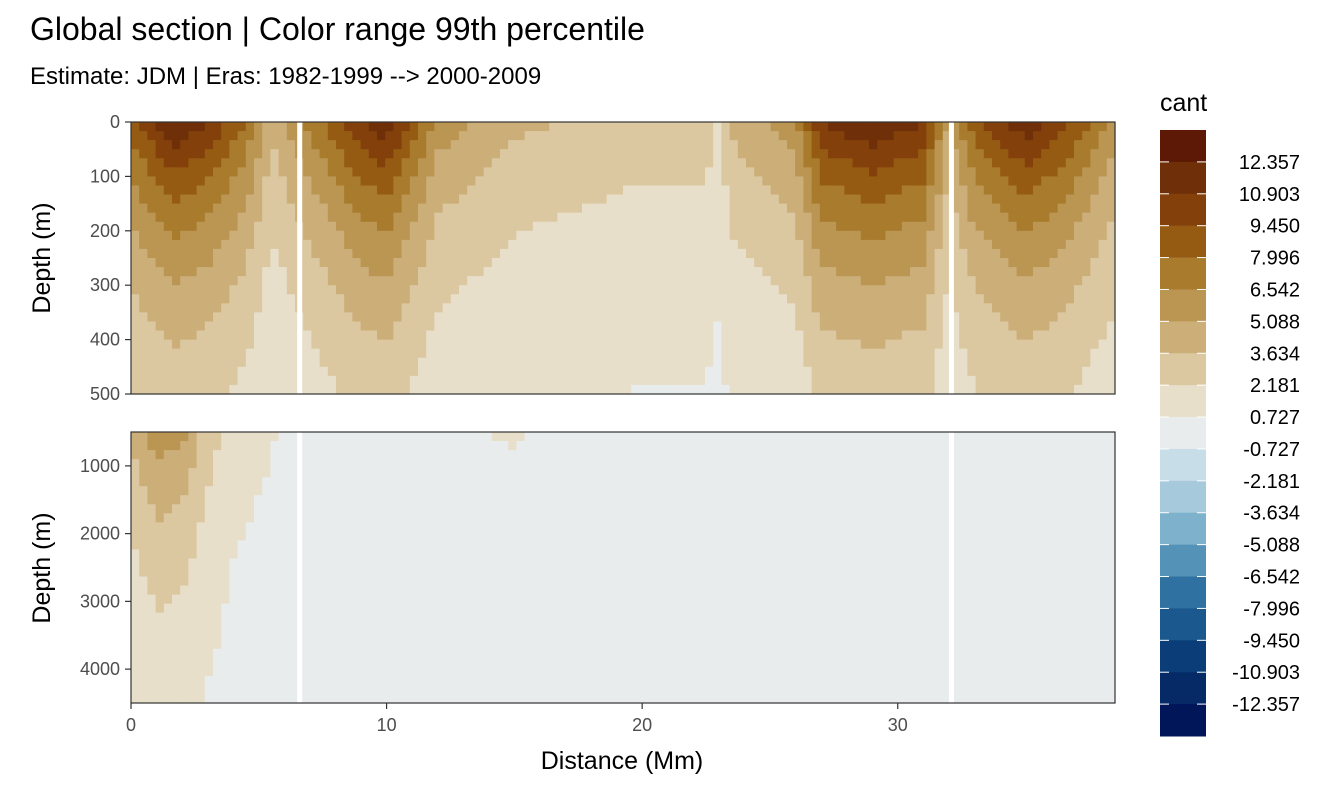 The width and height of the screenshot is (1344, 806). What do you see at coordinates (105, 231) in the screenshot?
I see `y-tick-label: 200` at bounding box center [105, 231].